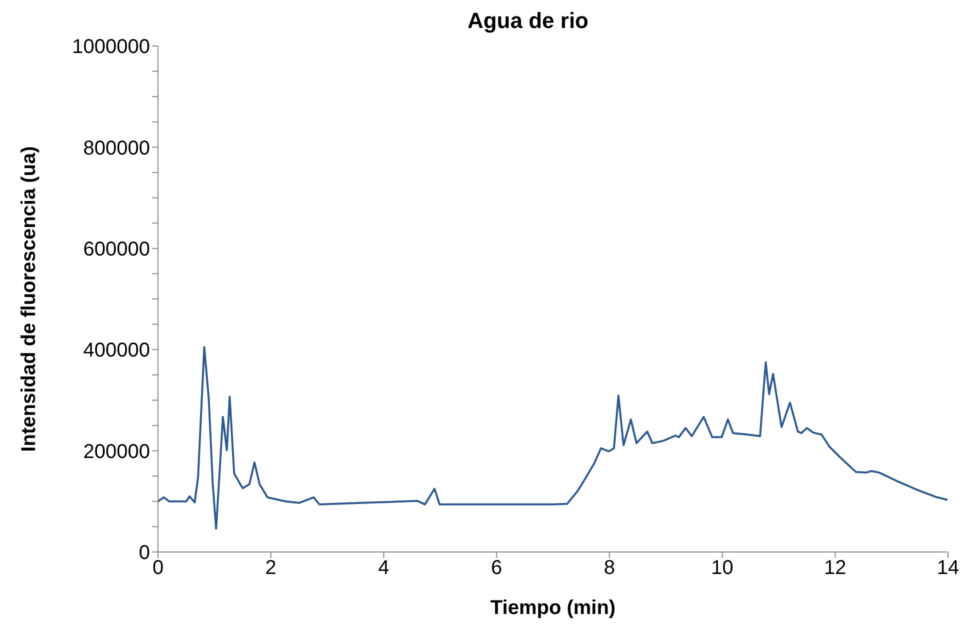 This screenshot has width=978, height=639. What do you see at coordinates (835, 568) in the screenshot?
I see `x-tick-label: 12` at bounding box center [835, 568].